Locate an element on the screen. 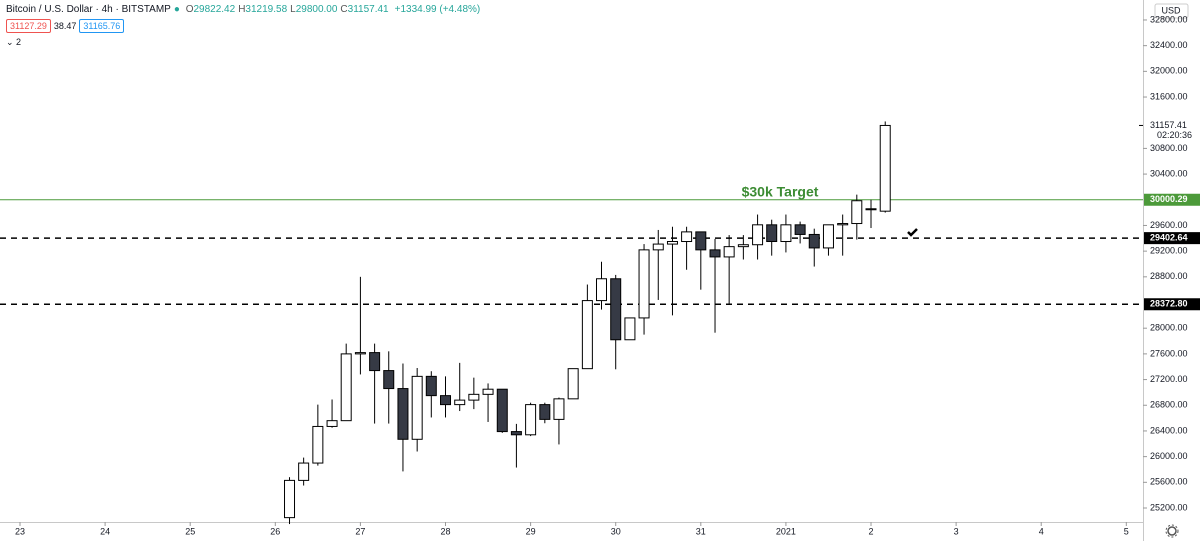  level-label: 29402.64 is located at coordinates (1169, 238).